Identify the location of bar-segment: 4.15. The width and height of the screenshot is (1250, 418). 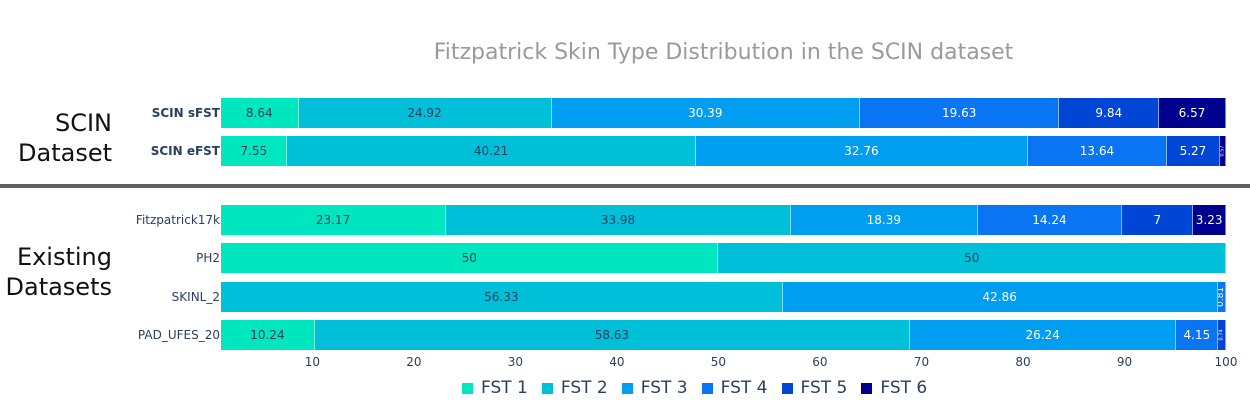
(1197, 335).